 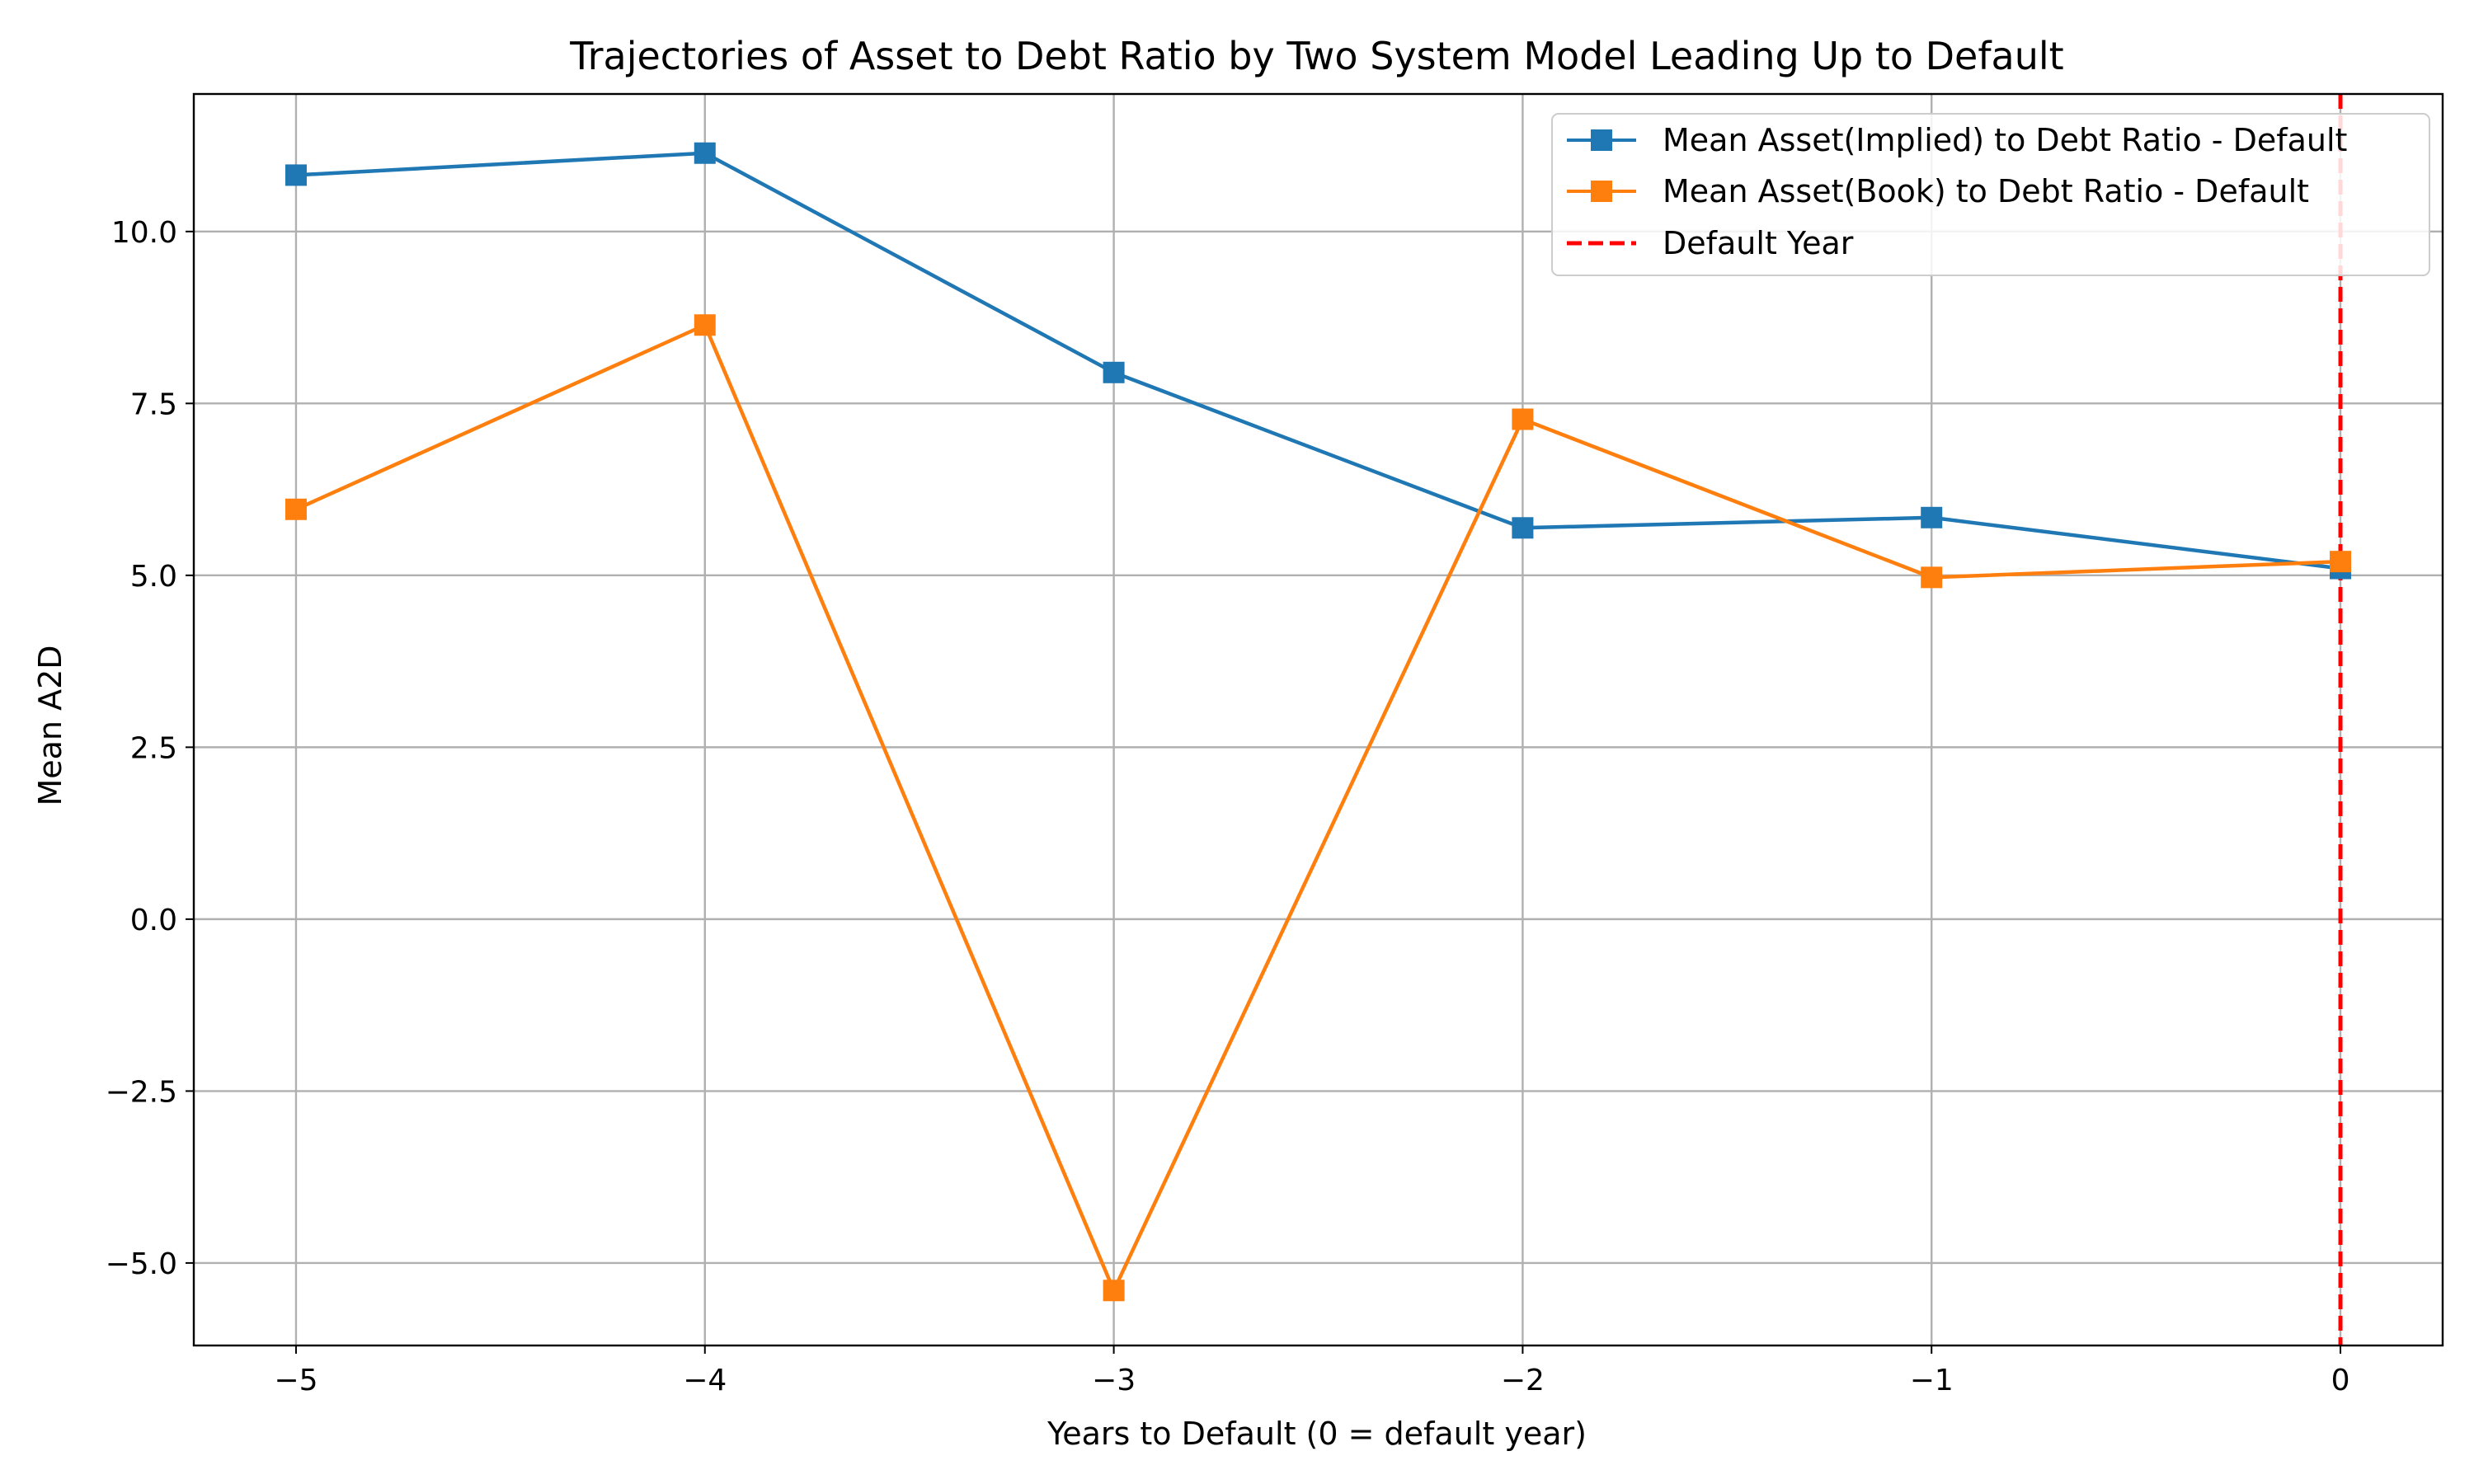 What do you see at coordinates (50, 725) in the screenshot?
I see `y-axis-label: Mean A2D` at bounding box center [50, 725].